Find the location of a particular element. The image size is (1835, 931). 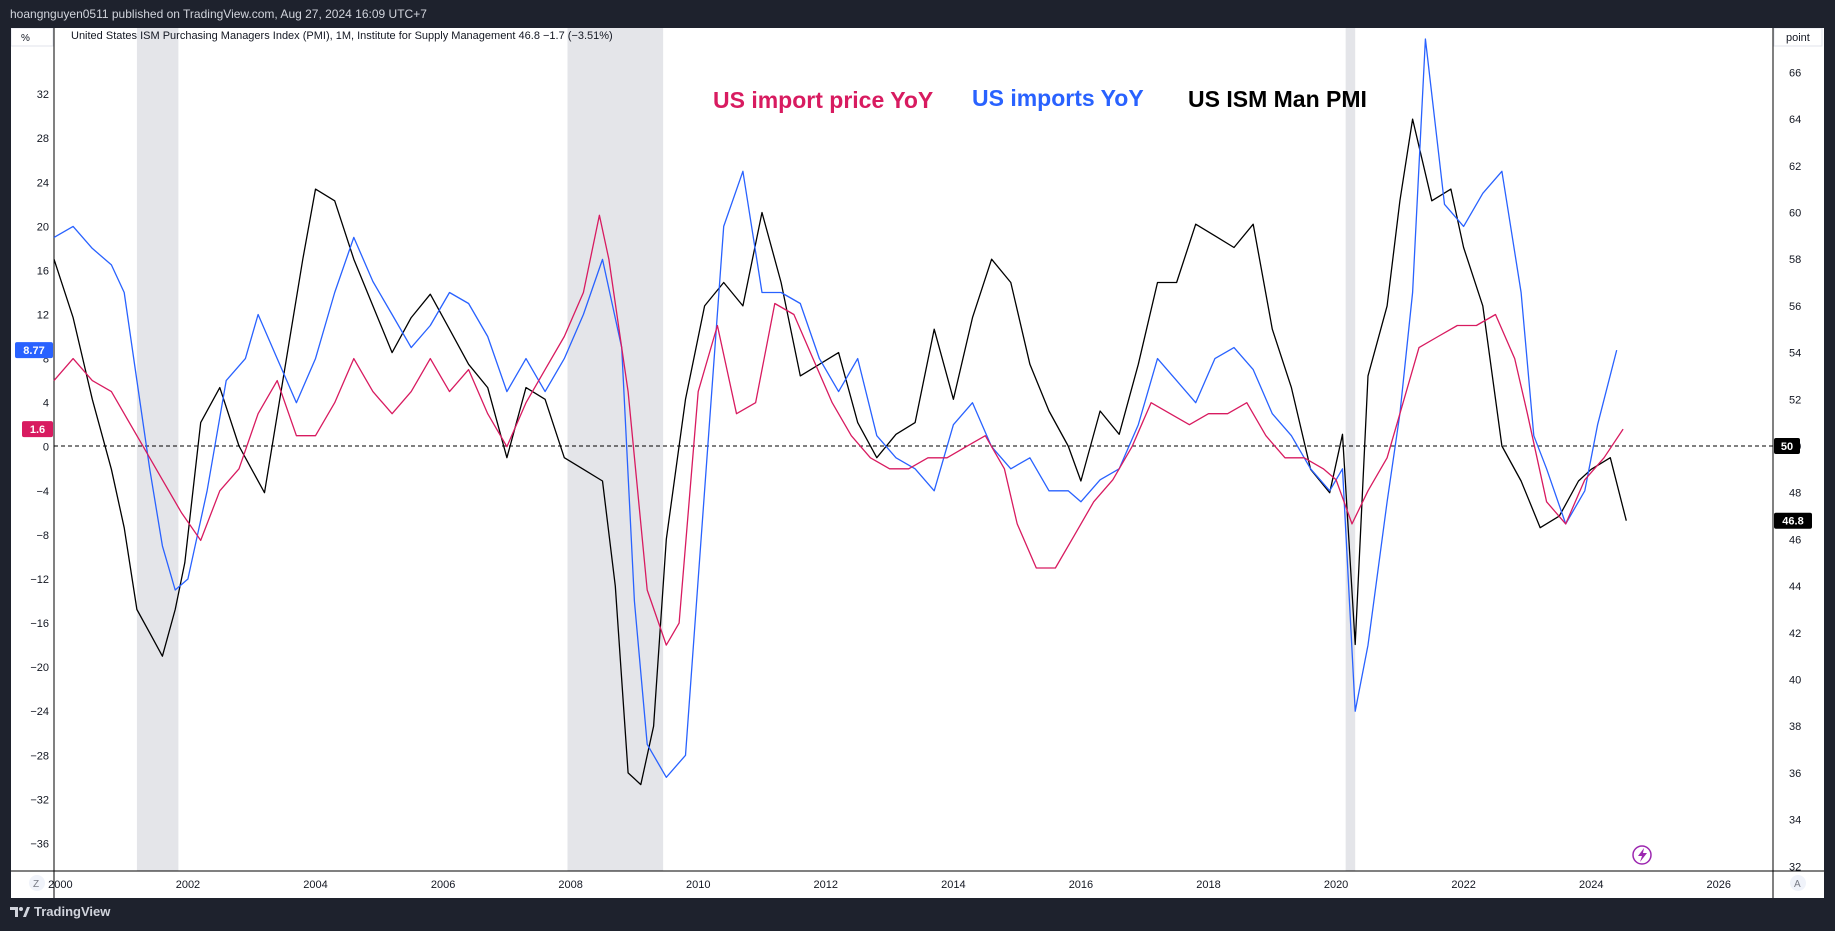

time-tick-label: 2026 is located at coordinates (1719, 885).